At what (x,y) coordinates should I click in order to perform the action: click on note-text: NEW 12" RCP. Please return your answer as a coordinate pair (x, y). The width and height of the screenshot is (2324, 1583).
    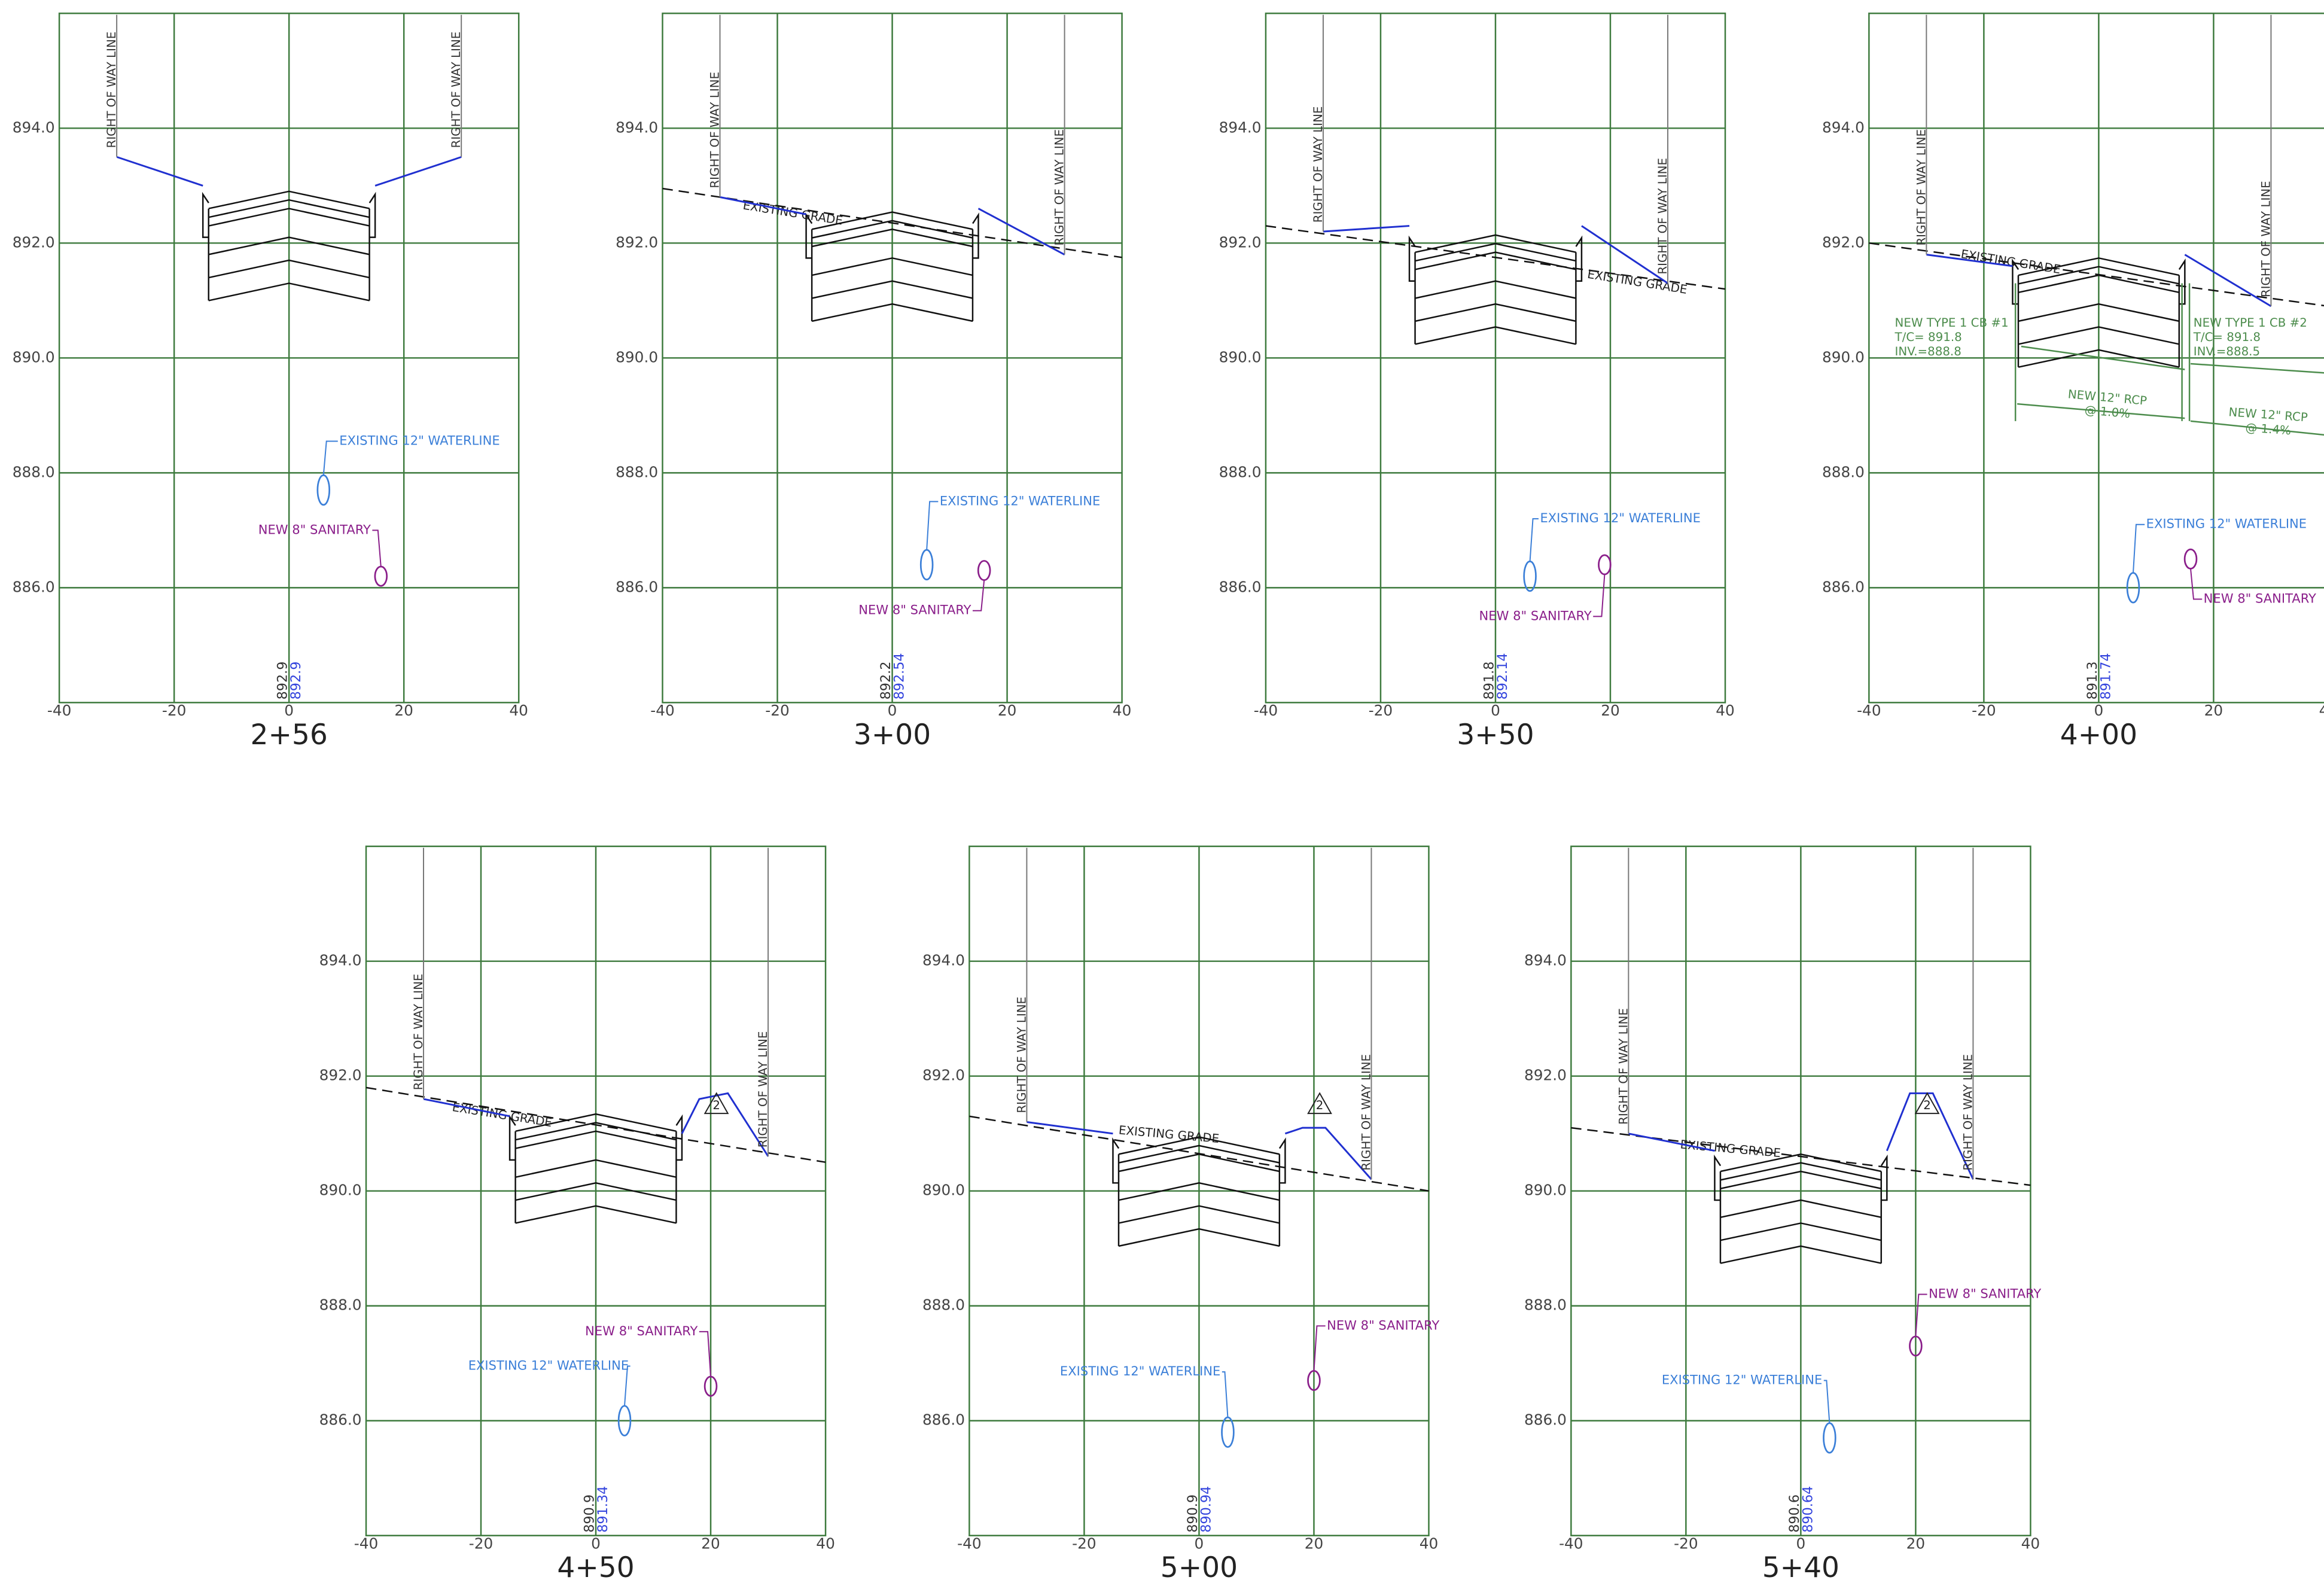
    Looking at the image, I should click on (2268, 415).